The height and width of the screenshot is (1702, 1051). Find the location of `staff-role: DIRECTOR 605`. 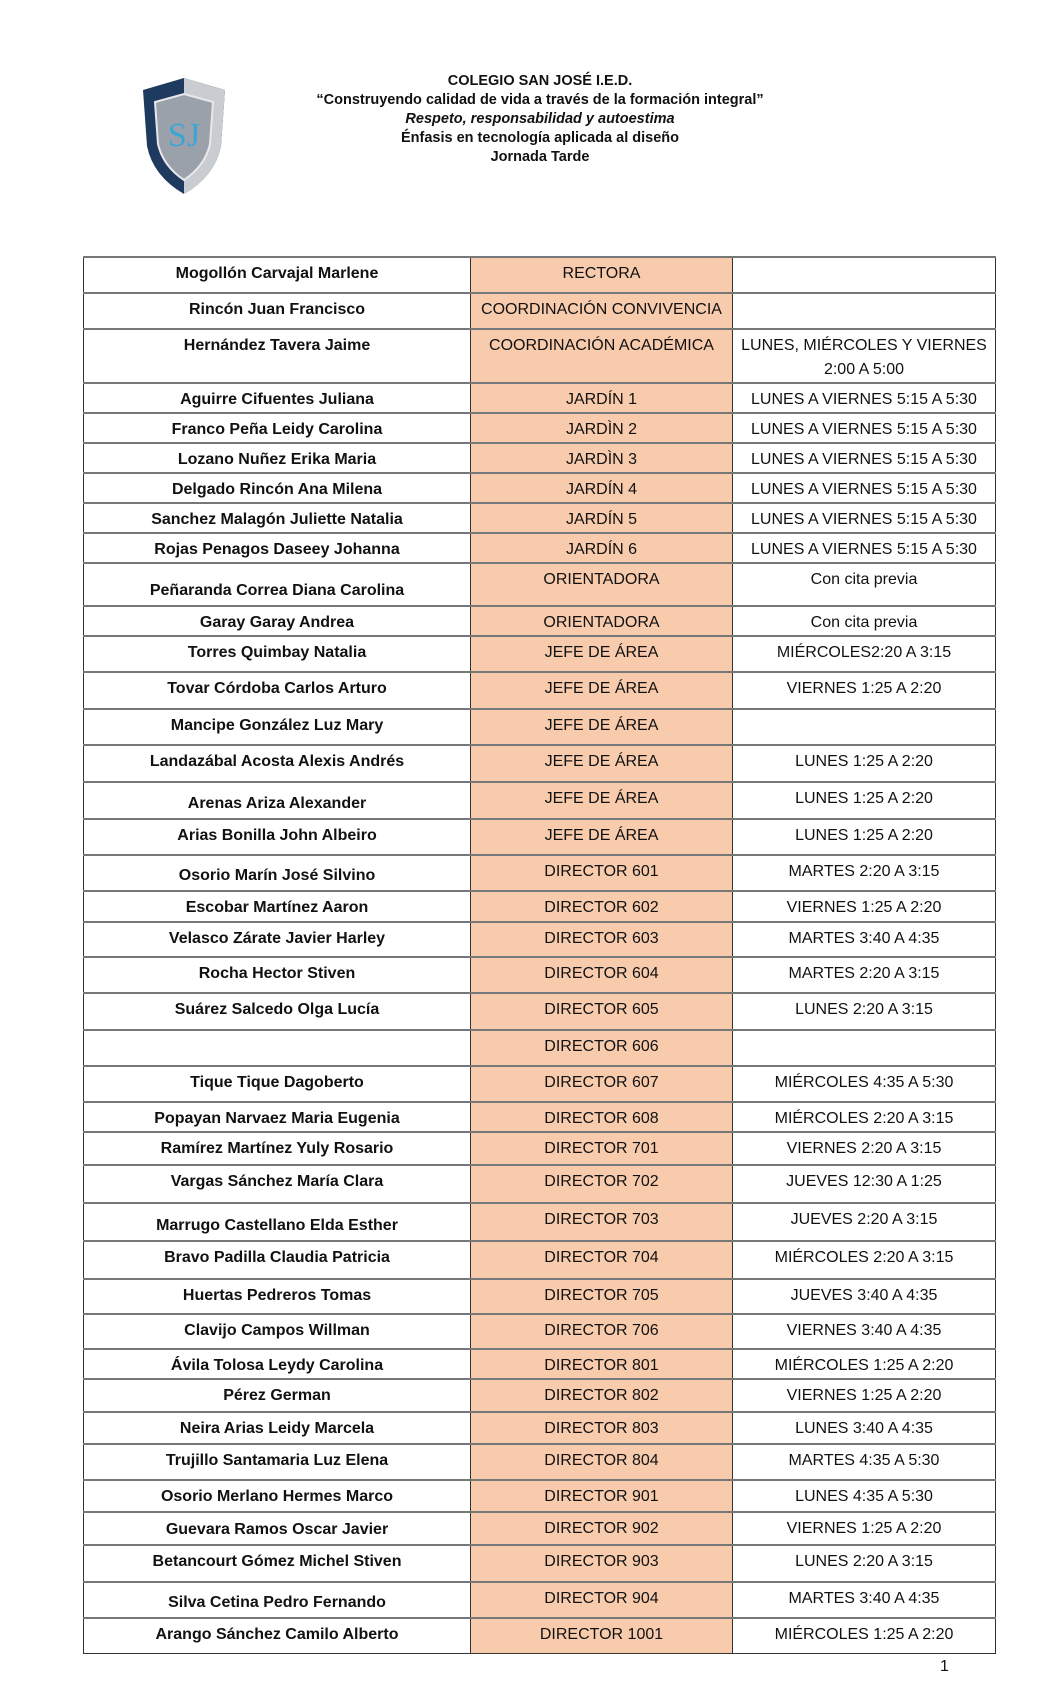

staff-role: DIRECTOR 605 is located at coordinates (601, 1011).